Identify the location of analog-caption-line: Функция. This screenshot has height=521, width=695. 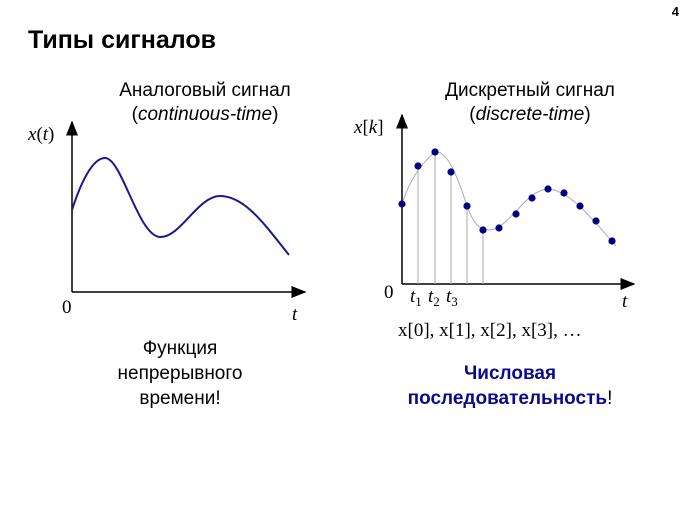
(180, 348).